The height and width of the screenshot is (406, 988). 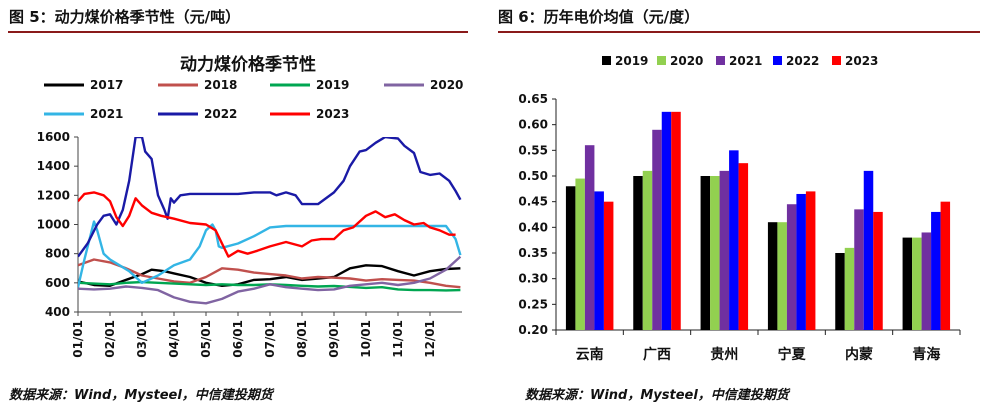 I want to click on line-series-2022, so click(x=270, y=197).